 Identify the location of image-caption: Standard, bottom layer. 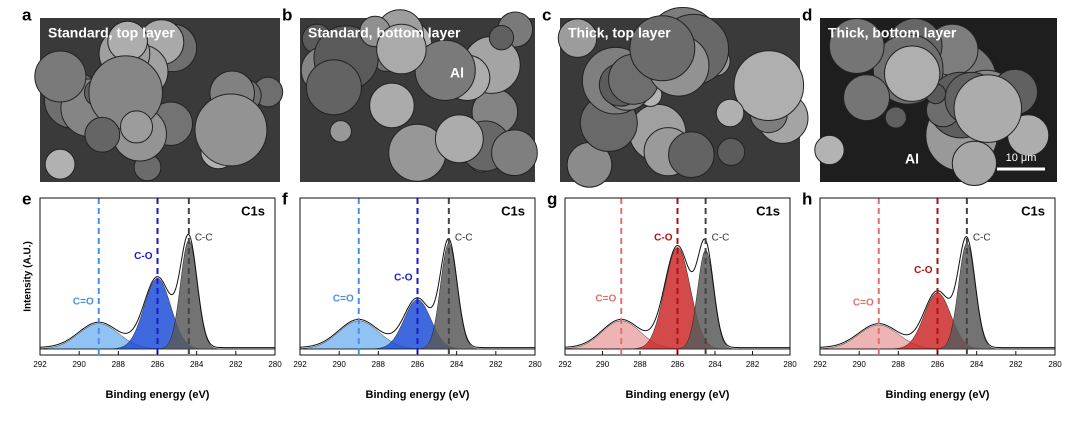
(384, 33).